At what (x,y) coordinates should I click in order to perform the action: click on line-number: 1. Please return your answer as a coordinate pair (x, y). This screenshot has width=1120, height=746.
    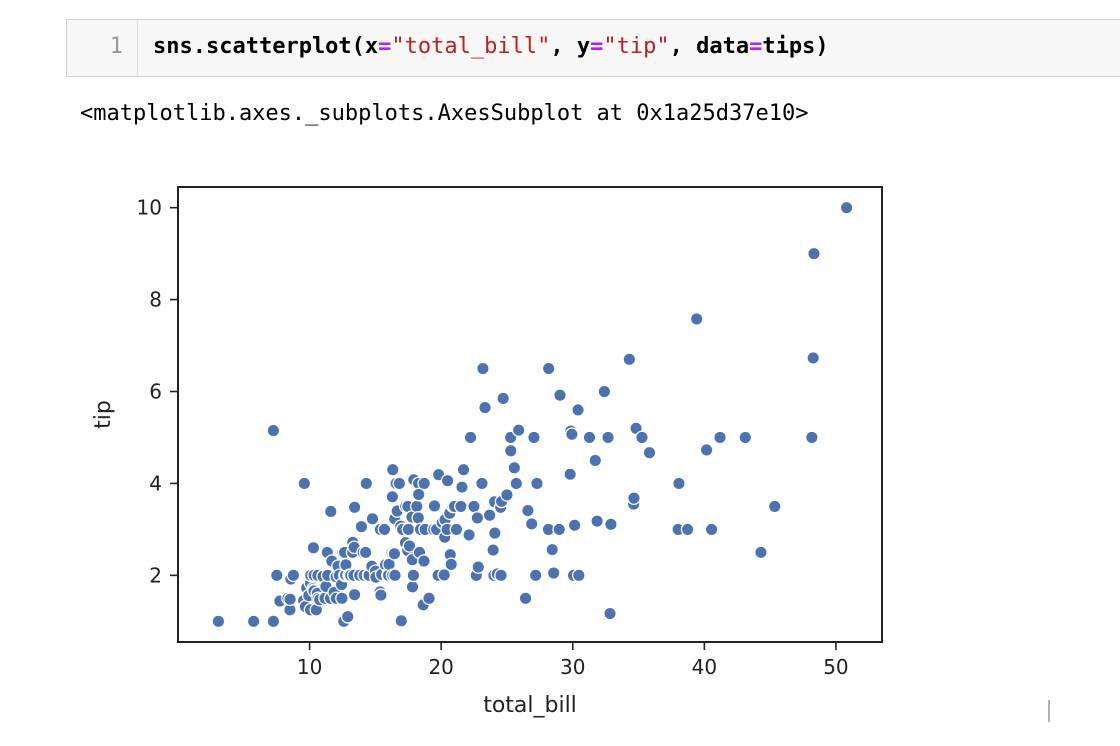
    Looking at the image, I should click on (116, 46).